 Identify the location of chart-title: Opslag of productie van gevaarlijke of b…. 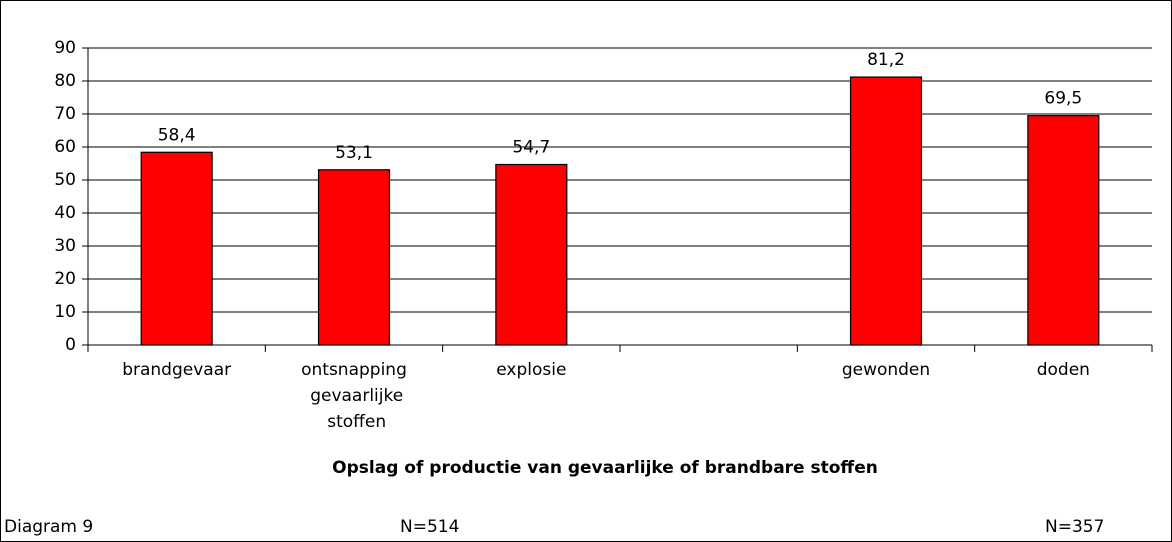
(605, 468).